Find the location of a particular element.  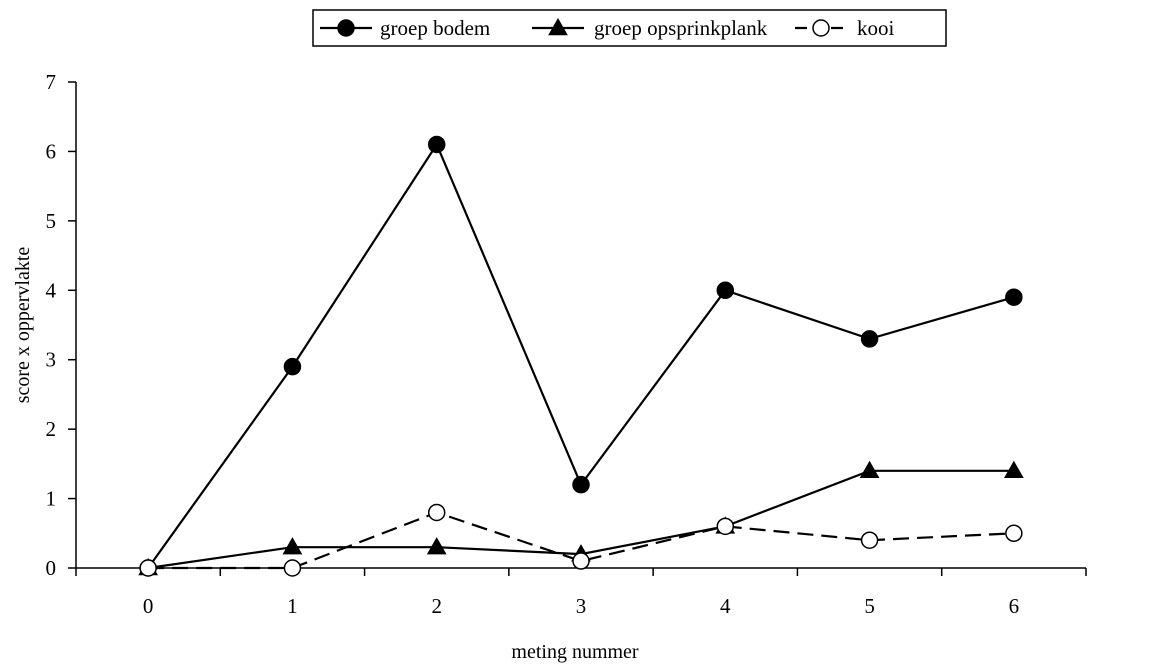

legend: groep bodem groep opsprinkplank kooi is located at coordinates (629, 28).